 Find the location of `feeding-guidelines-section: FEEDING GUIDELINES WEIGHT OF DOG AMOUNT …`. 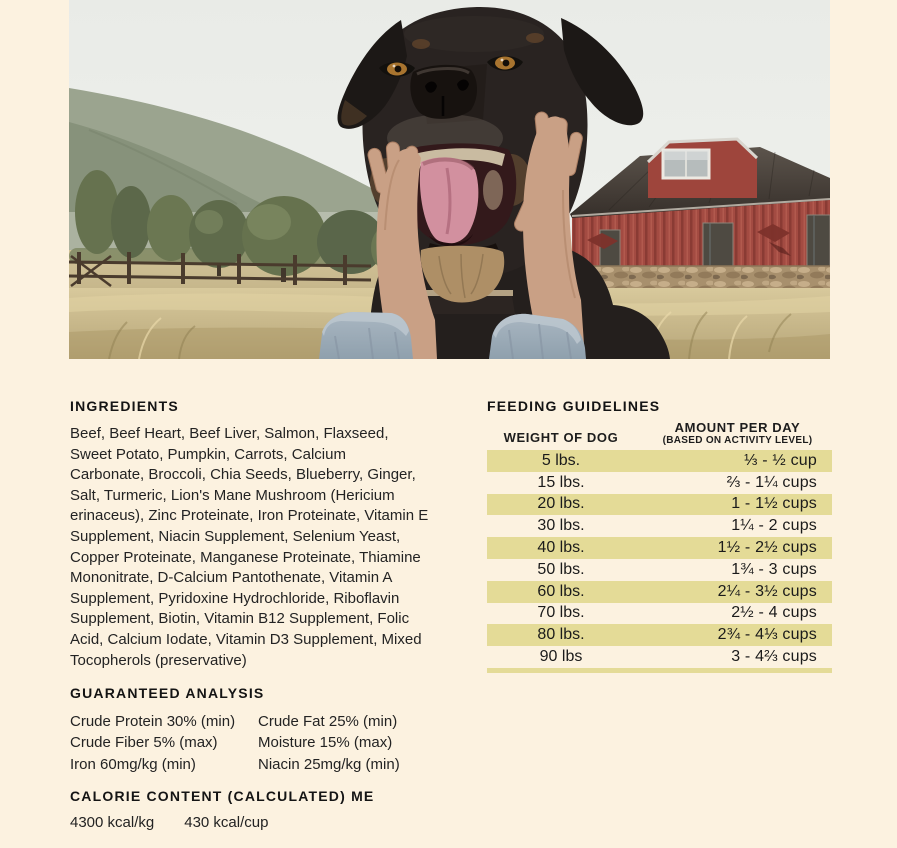

feeding-guidelines-section: FEEDING GUIDELINES WEIGHT OF DOG AMOUNT … is located at coordinates (659, 535).